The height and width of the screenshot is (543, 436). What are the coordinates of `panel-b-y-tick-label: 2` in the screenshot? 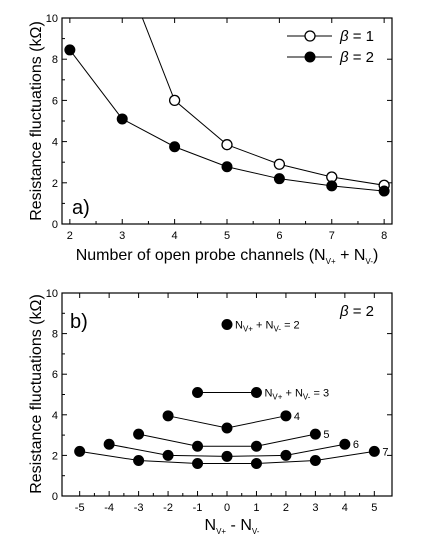 It's located at (55, 456).